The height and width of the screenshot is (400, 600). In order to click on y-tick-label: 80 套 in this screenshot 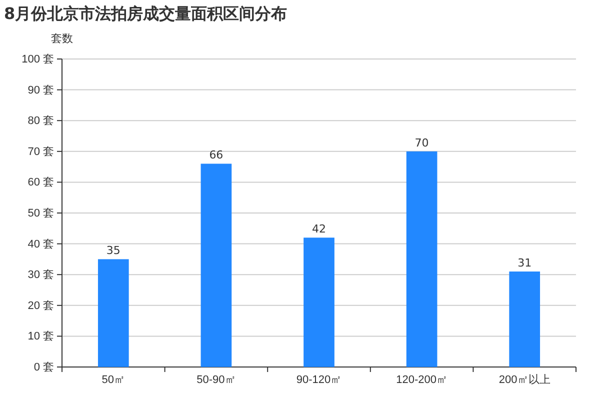, I will do `click(41, 121)`.